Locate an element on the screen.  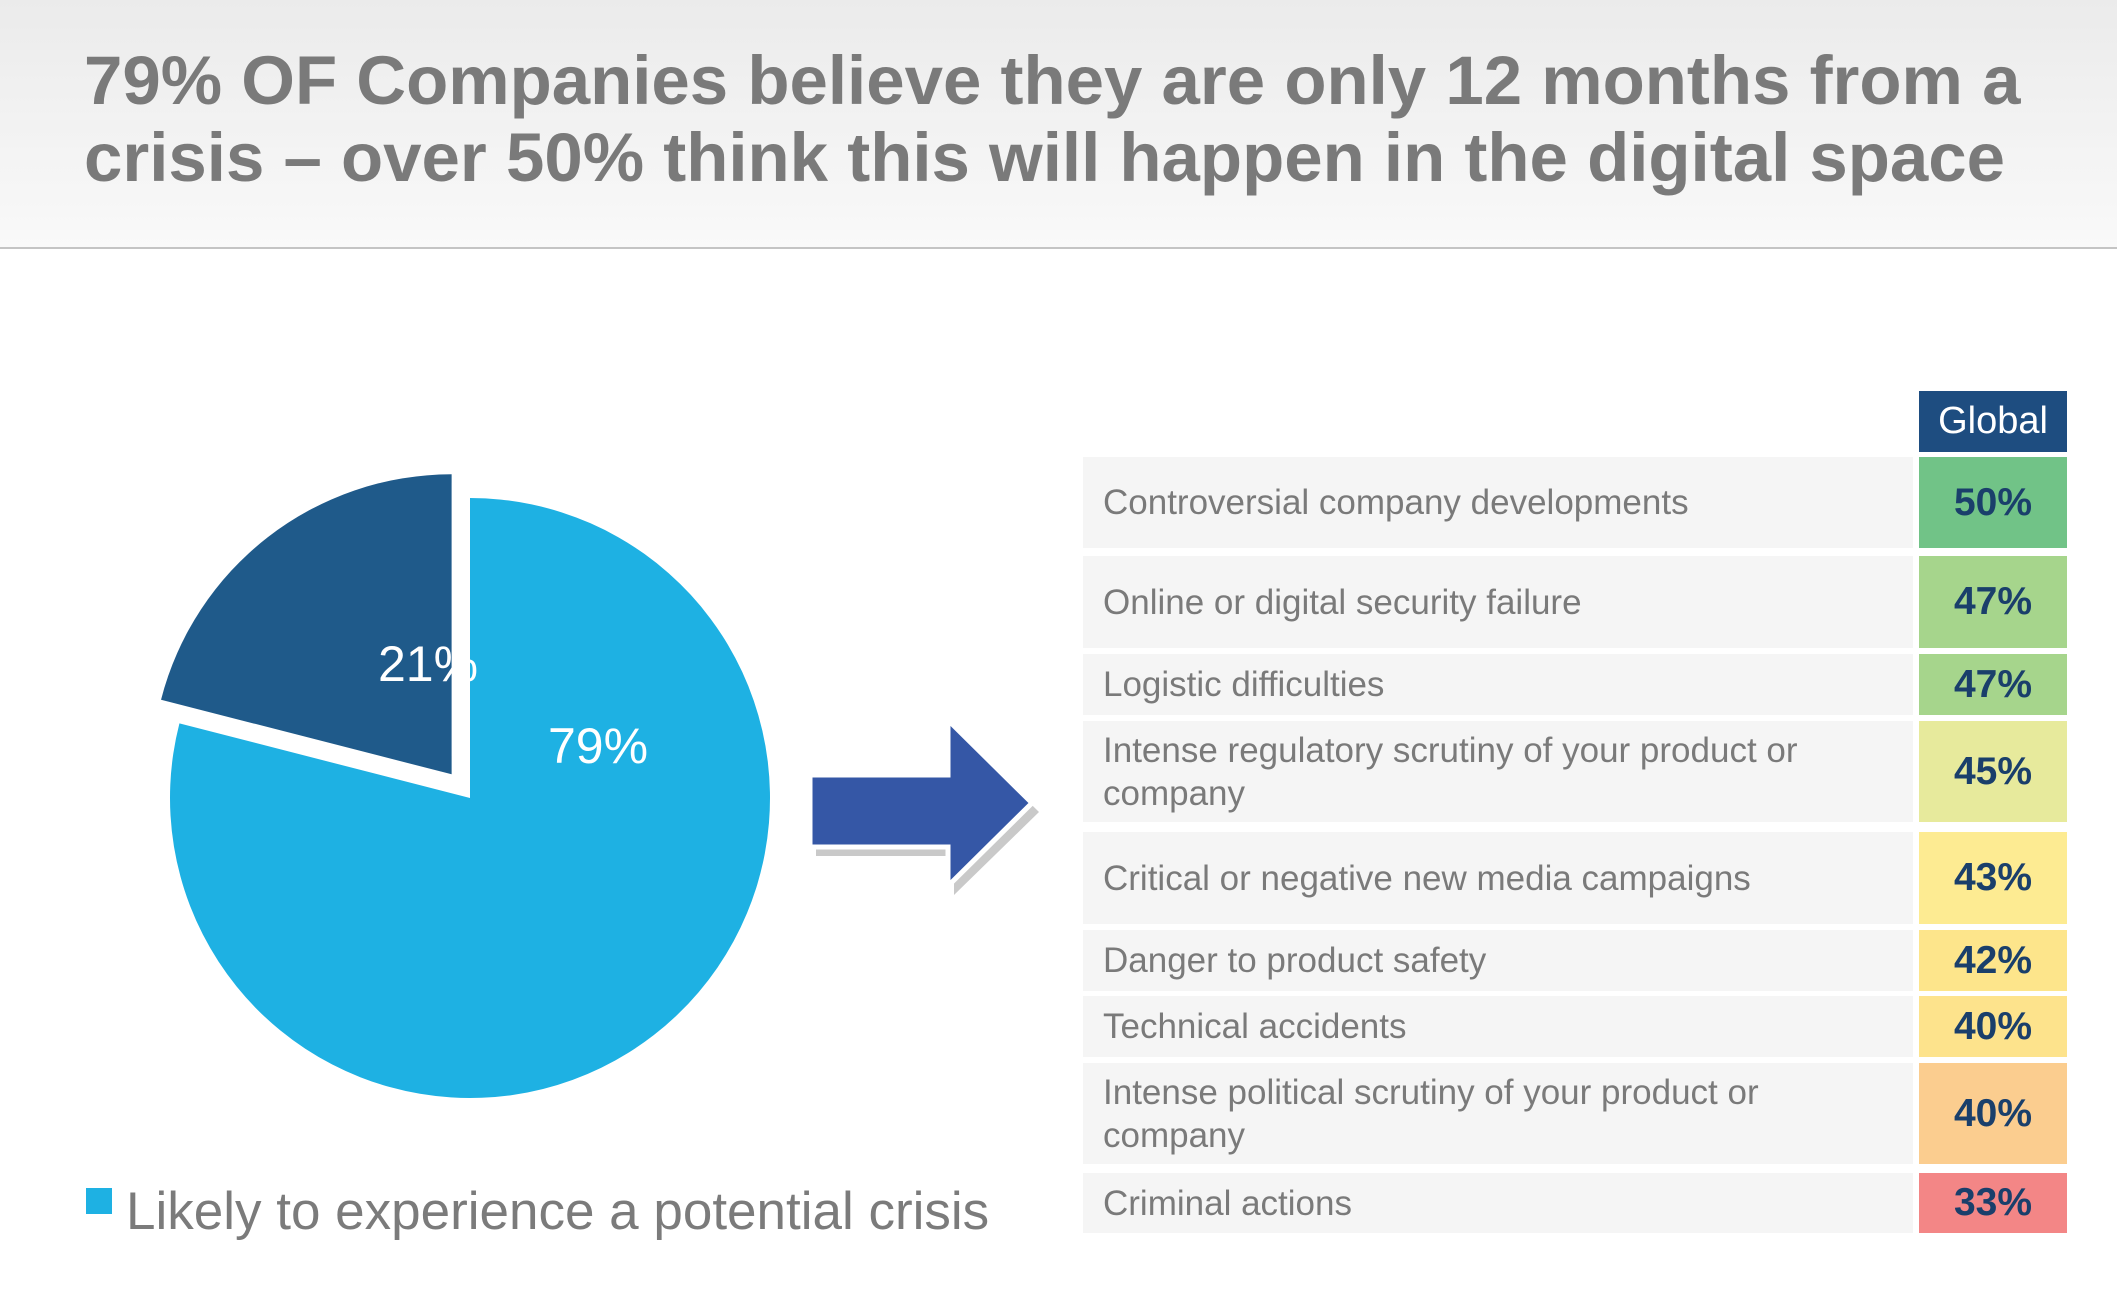
row-label-text: Technical accidents is located at coordinates (1255, 1026).